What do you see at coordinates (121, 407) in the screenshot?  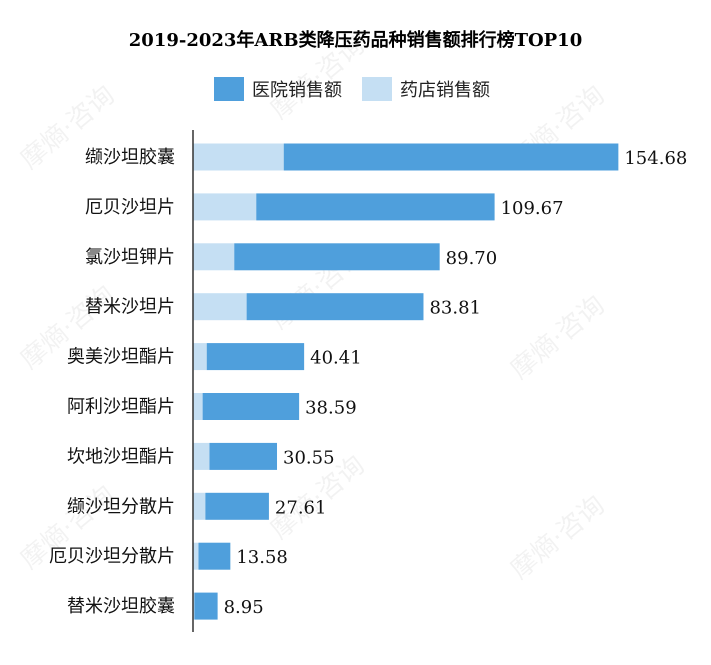 I see `category-label: 阿利沙坦酯片` at bounding box center [121, 407].